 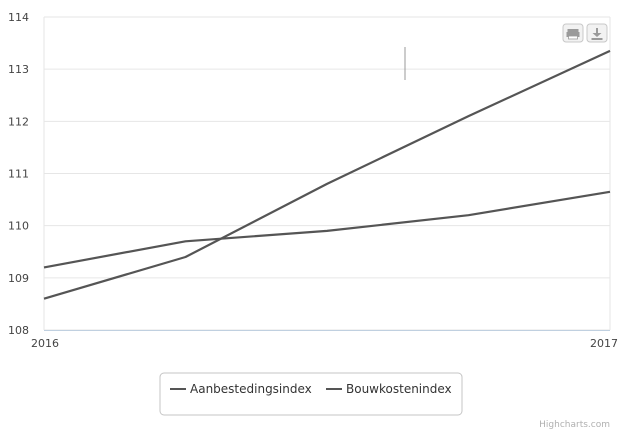 What do you see at coordinates (574, 424) in the screenshot?
I see `credits: Highcharts.com` at bounding box center [574, 424].